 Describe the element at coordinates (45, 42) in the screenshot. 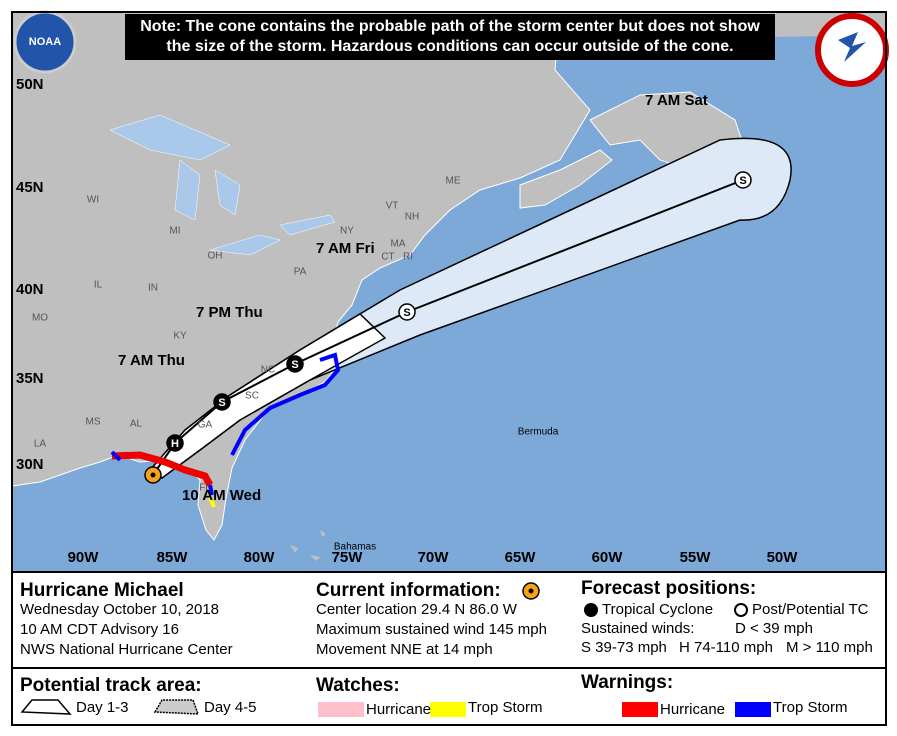

I see `noaa-logo-text: NOAA` at that location.